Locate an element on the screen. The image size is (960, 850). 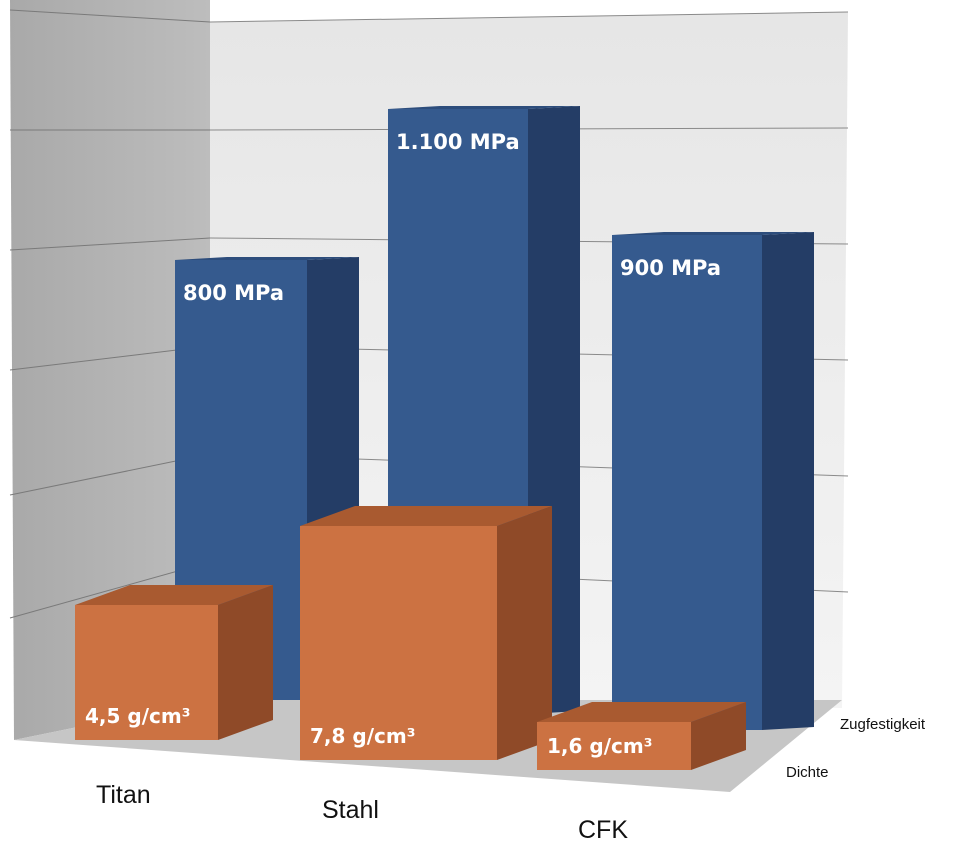
bar-dichte-2-top is located at coordinates (641, 712).